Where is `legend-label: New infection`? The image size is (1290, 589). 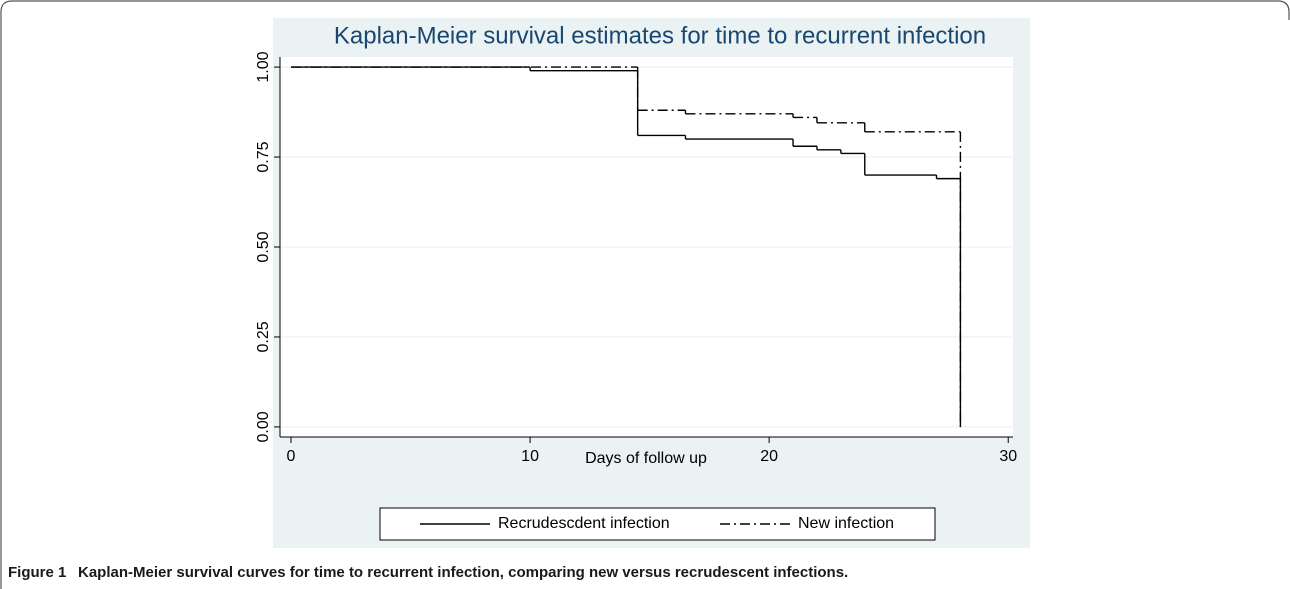
legend-label: New infection is located at coordinates (846, 523).